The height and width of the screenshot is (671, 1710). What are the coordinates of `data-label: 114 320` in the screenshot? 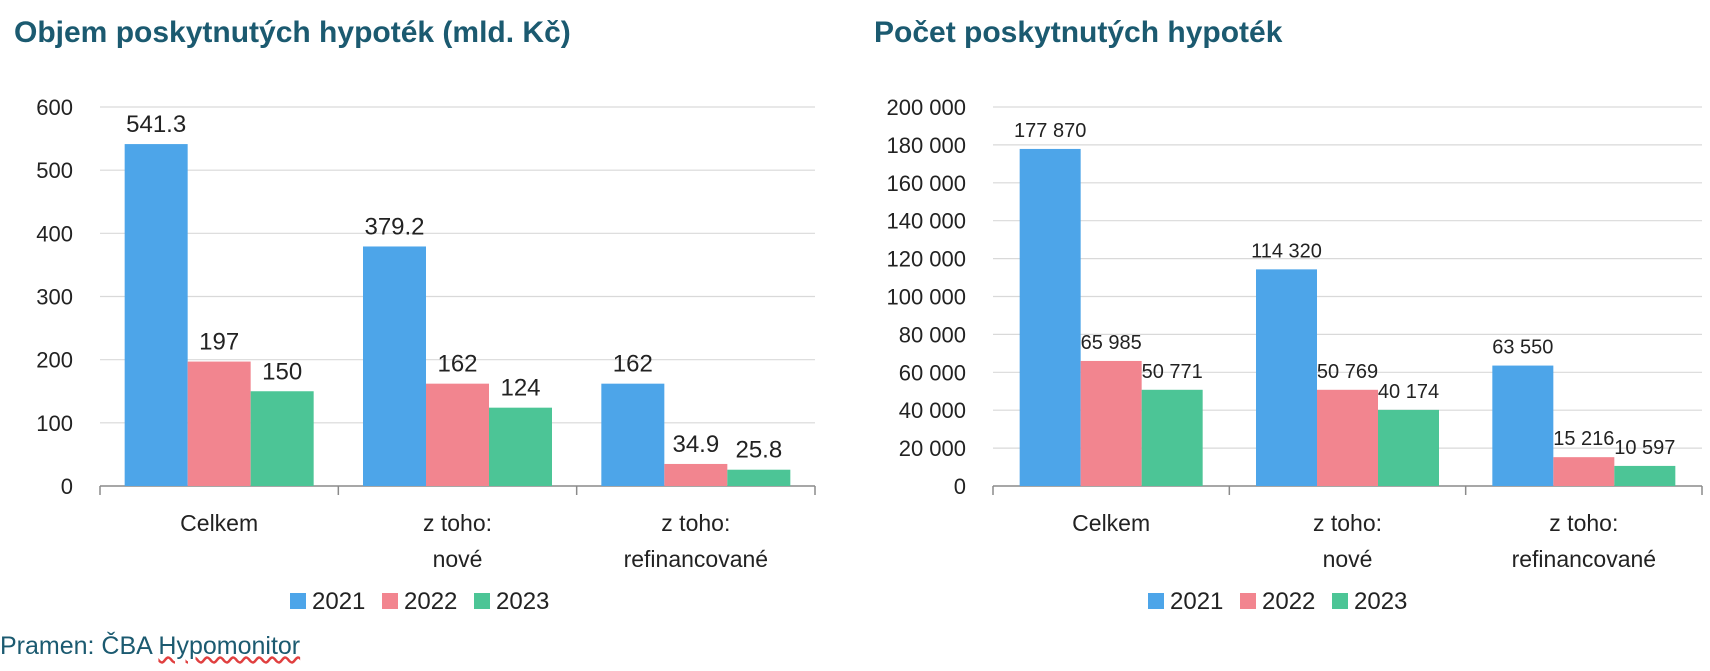 It's located at (1286, 251).